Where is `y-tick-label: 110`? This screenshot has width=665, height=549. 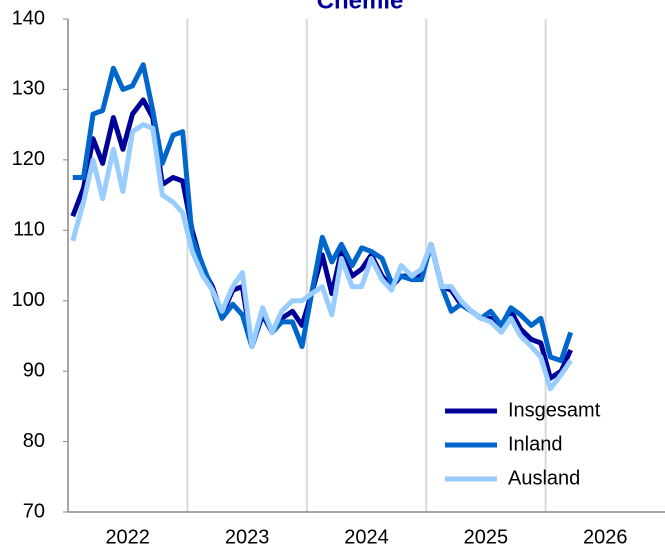 y-tick-label: 110 is located at coordinates (29, 230).